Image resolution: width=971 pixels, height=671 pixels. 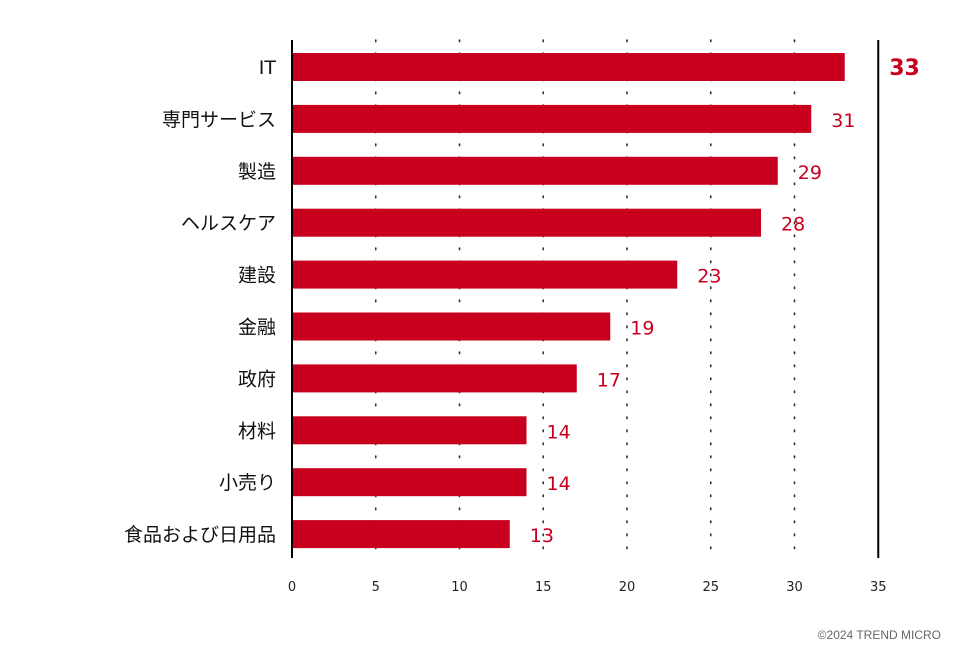 I want to click on category-label-2: 製造, so click(x=257, y=172).